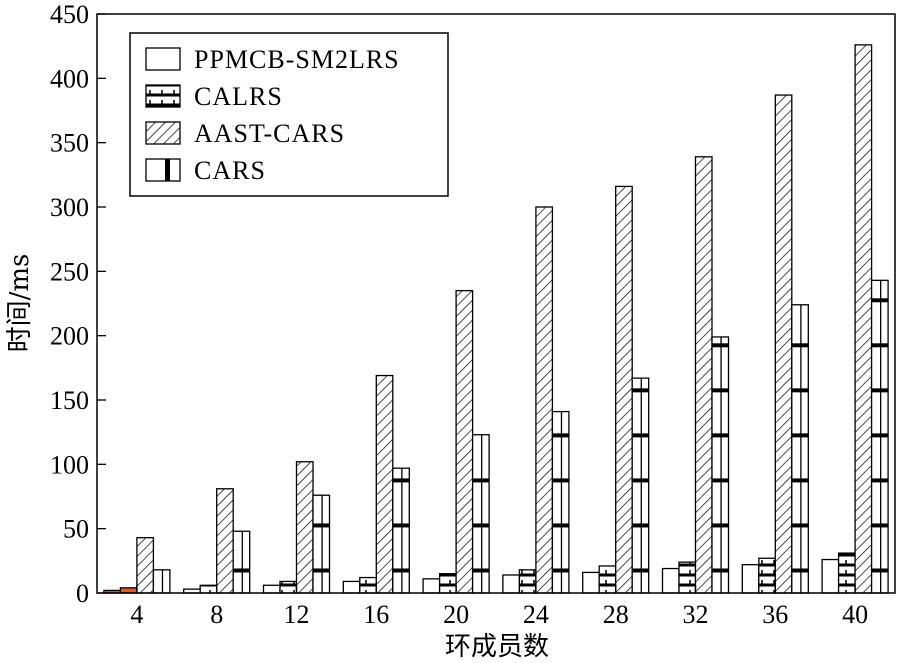 The image size is (900, 663). What do you see at coordinates (69, 400) in the screenshot?
I see `y-tick-label: 150` at bounding box center [69, 400].